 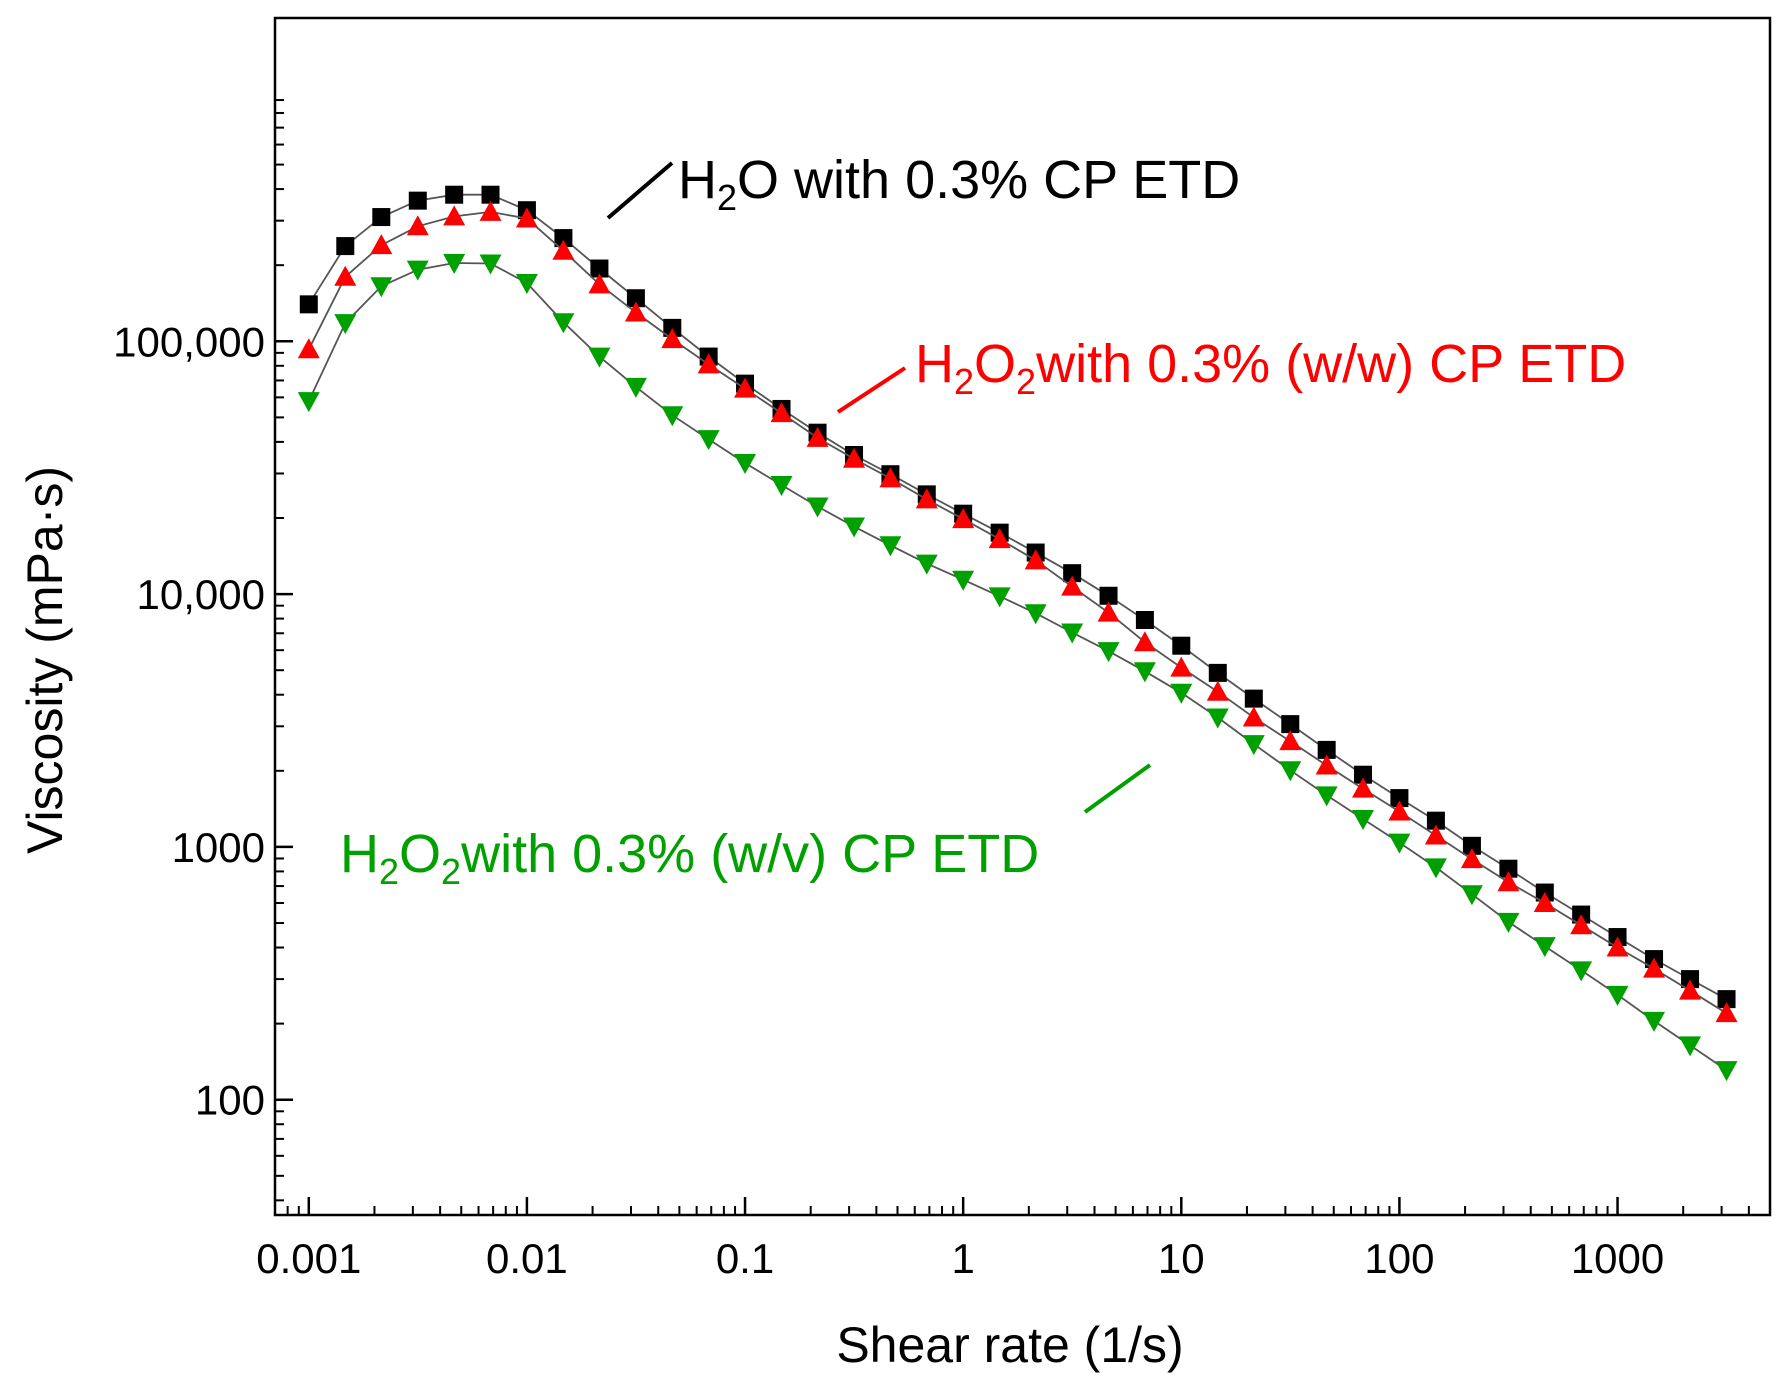 I want to click on annotation-black-part-1: H, so click(x=697, y=180).